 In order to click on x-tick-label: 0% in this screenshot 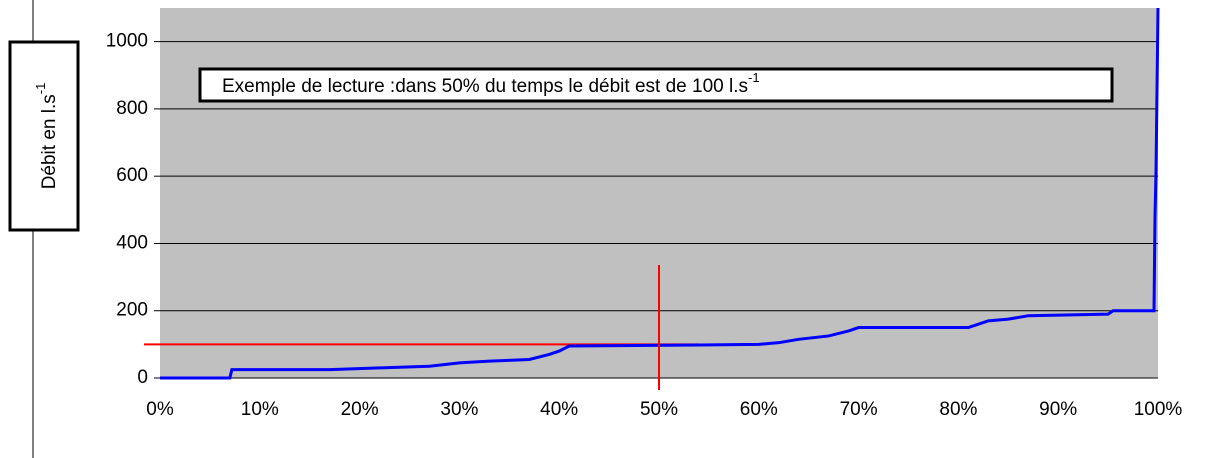, I will do `click(160, 409)`.